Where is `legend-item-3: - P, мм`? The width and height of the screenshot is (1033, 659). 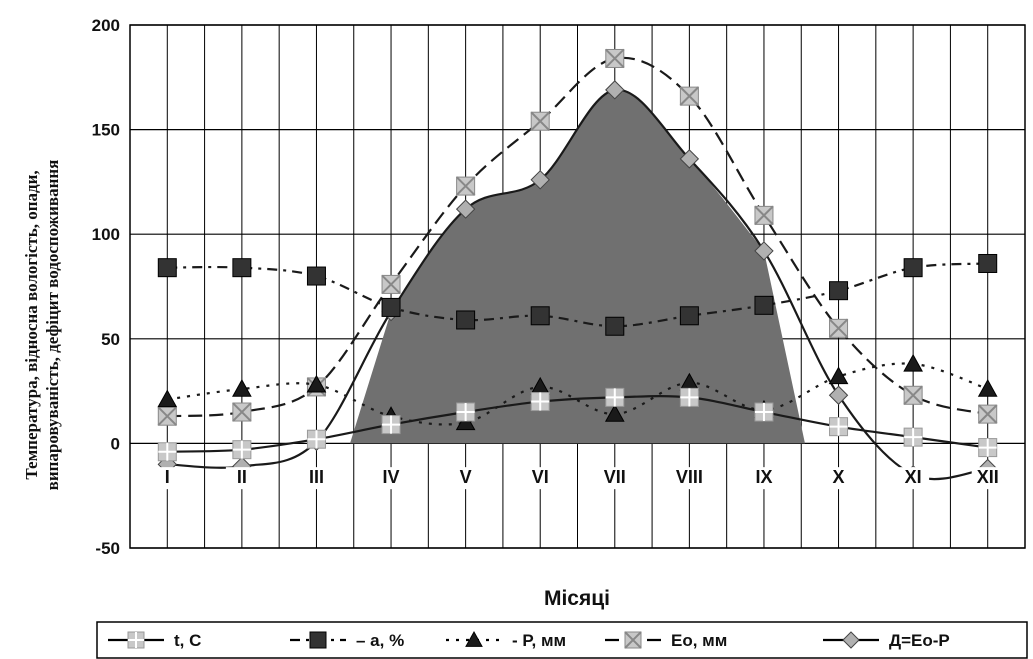 legend-item-3: - P, мм is located at coordinates (506, 640).